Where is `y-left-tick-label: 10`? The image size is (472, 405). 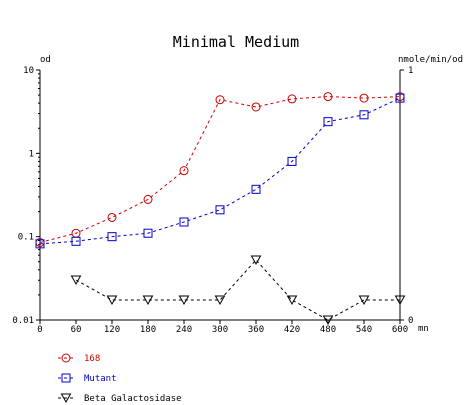 y-left-tick-label: 10 is located at coordinates (28, 71).